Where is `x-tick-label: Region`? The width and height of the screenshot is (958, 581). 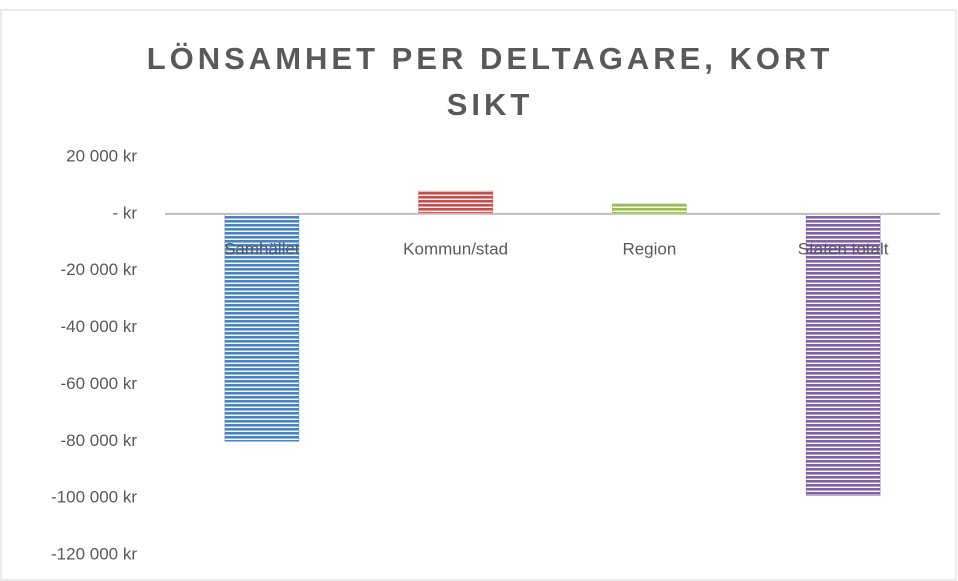
x-tick-label: Region is located at coordinates (649, 248).